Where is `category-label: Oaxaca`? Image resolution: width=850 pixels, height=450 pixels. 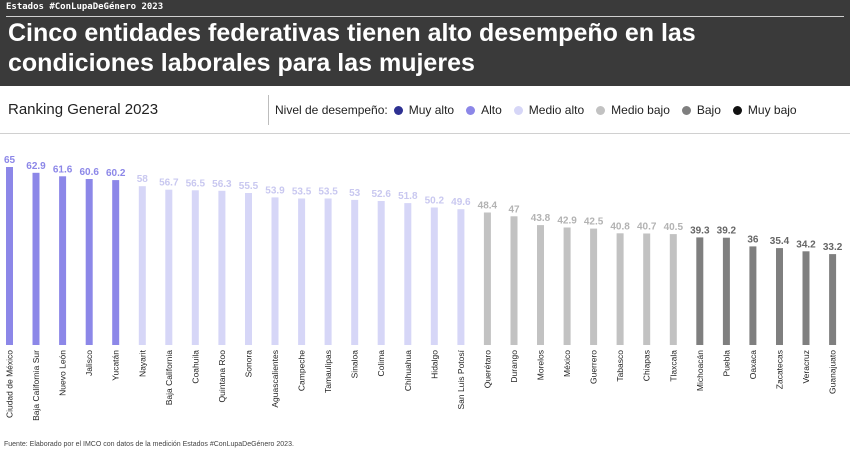
category-label: Oaxaca is located at coordinates (753, 365).